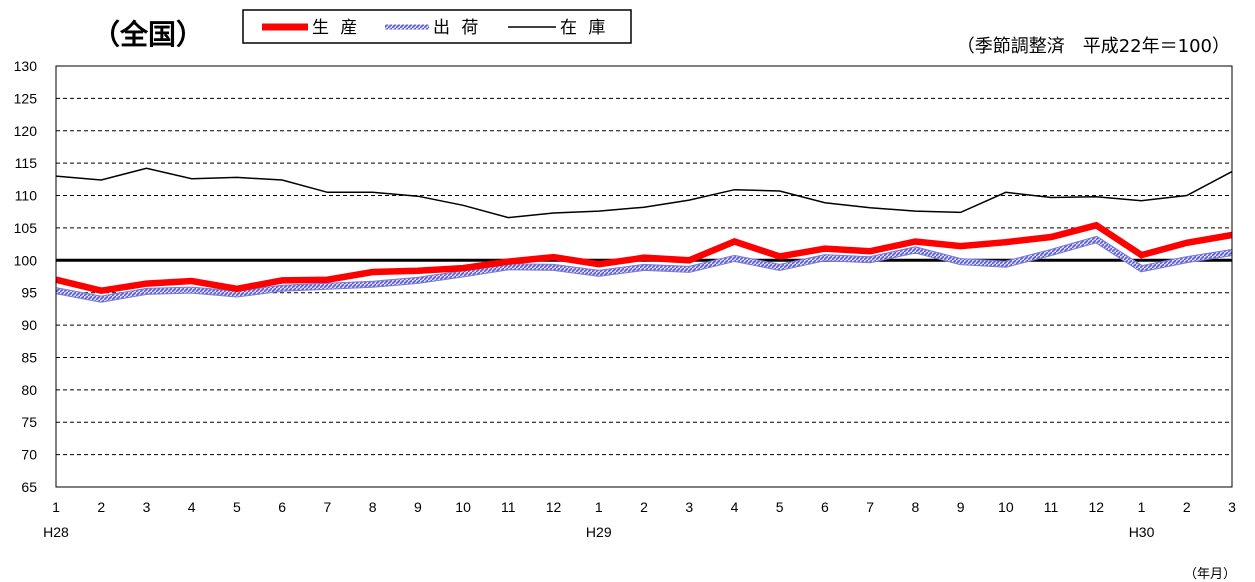 The height and width of the screenshot is (582, 1255). Describe the element at coordinates (26, 131) in the screenshot. I see `y-tick-label: 120` at that location.